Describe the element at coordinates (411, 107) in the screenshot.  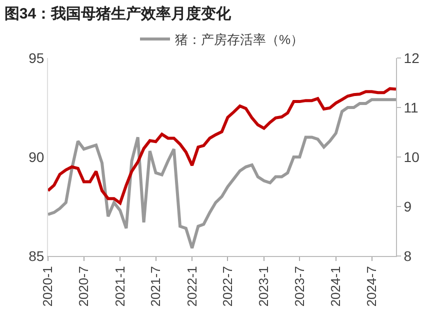
I see `y2-tick-label: 11` at that location.